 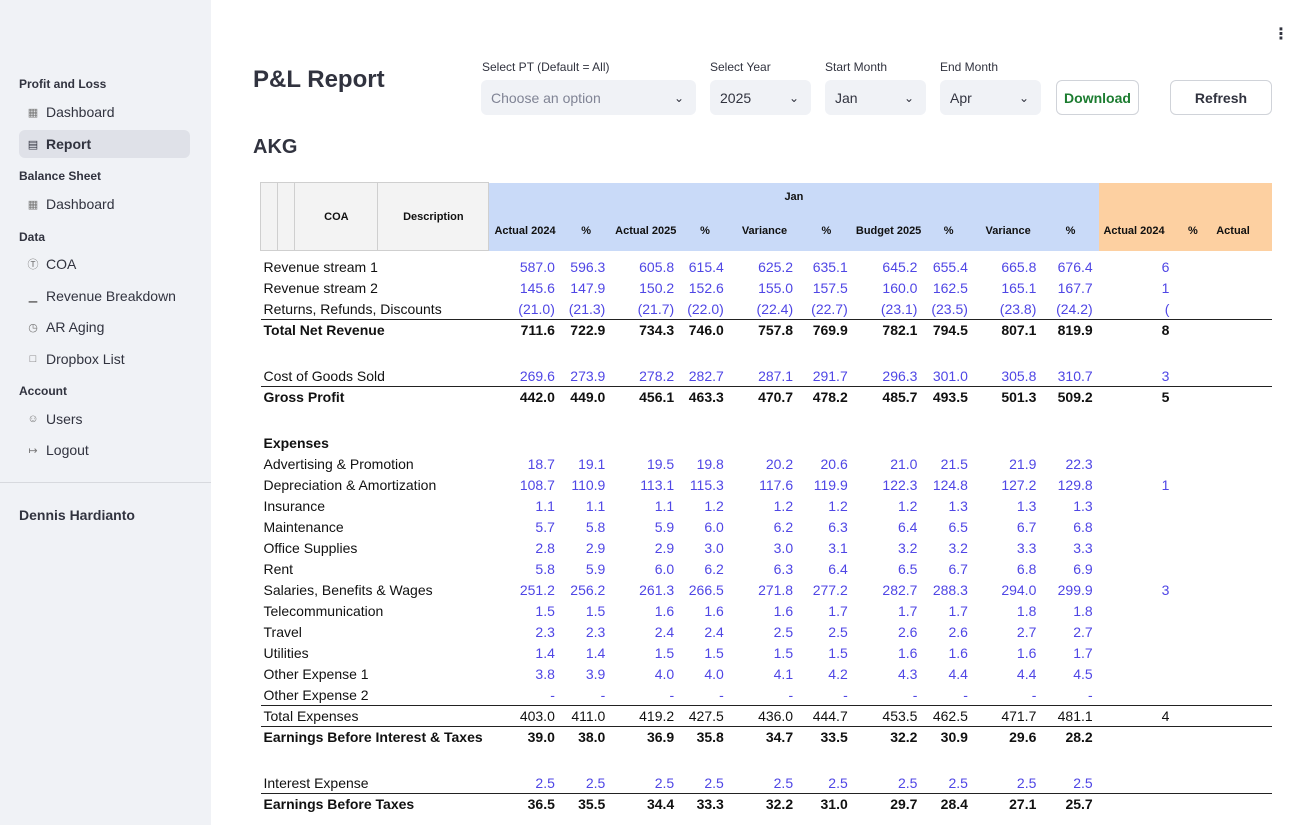 What do you see at coordinates (760, 97) in the screenshot?
I see `year-select: 2025 ⌄` at bounding box center [760, 97].